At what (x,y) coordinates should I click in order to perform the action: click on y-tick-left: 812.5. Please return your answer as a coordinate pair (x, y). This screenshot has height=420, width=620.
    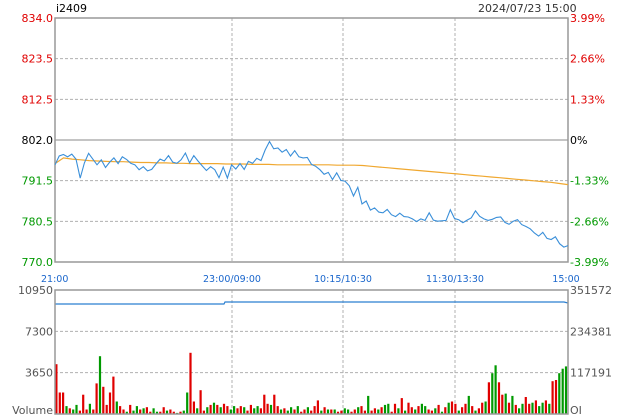
    Looking at the image, I should click on (38, 99).